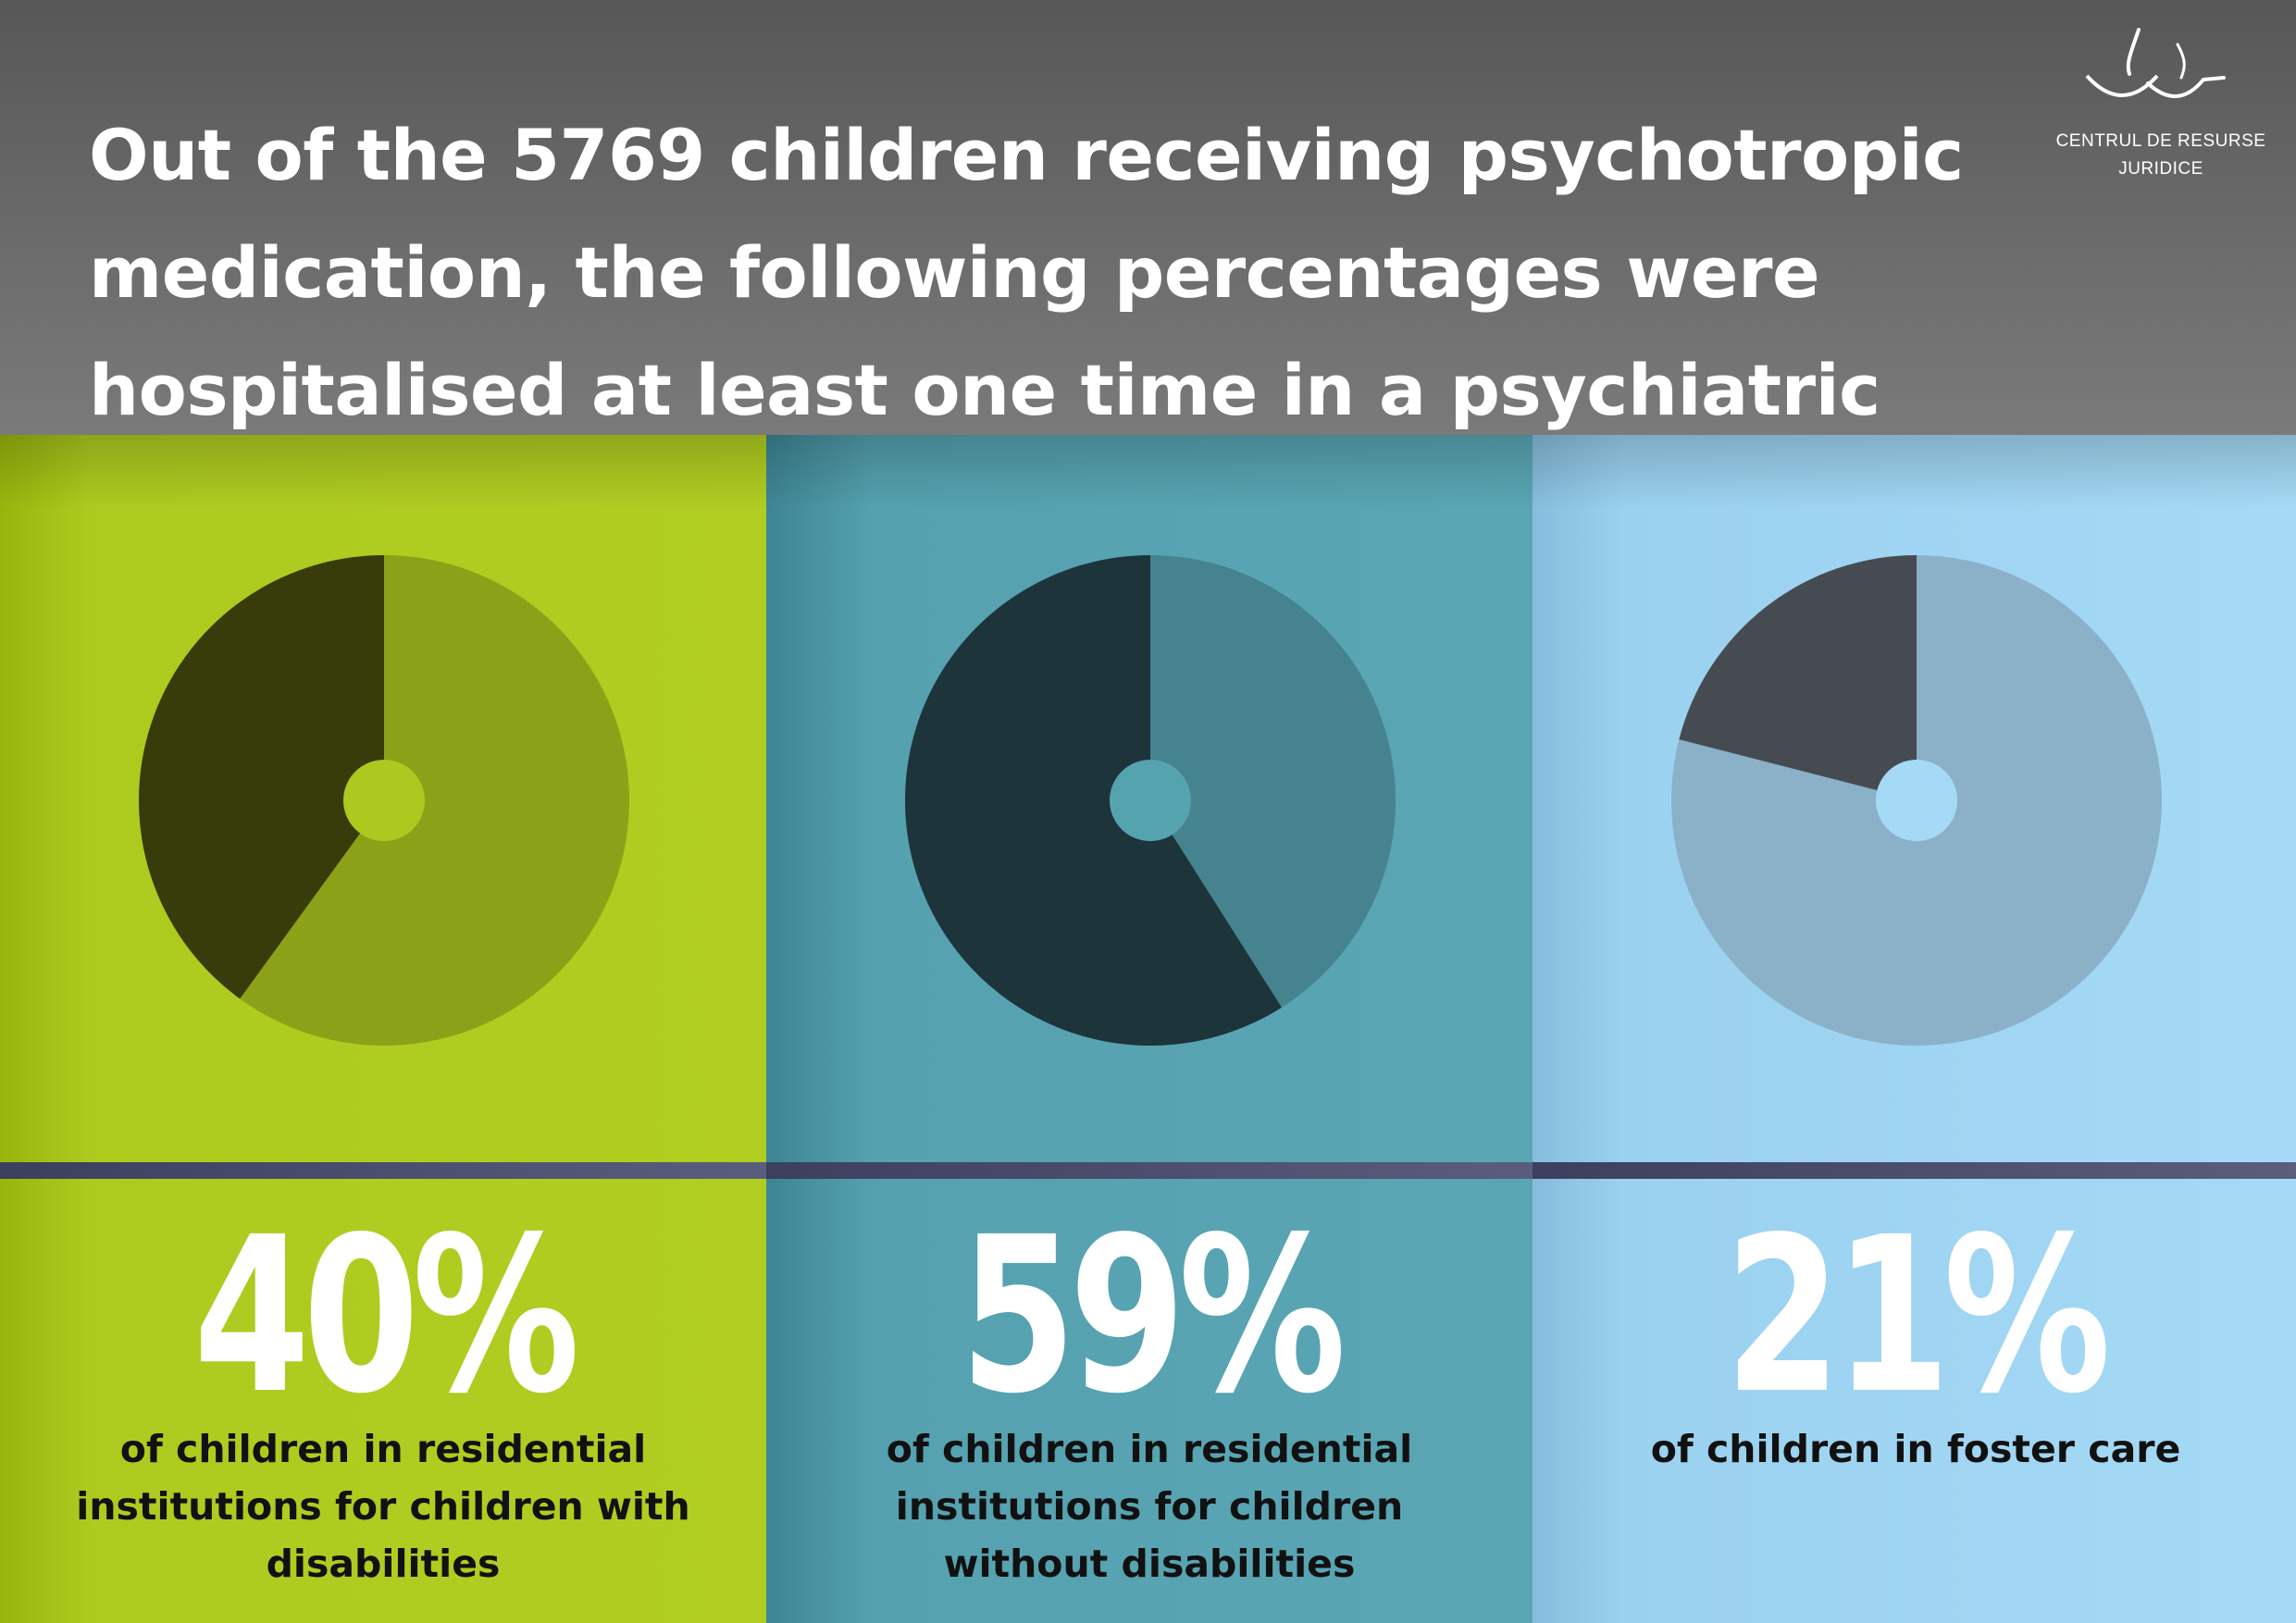  I want to click on percentage-value: 40%, so click(387, 1316).